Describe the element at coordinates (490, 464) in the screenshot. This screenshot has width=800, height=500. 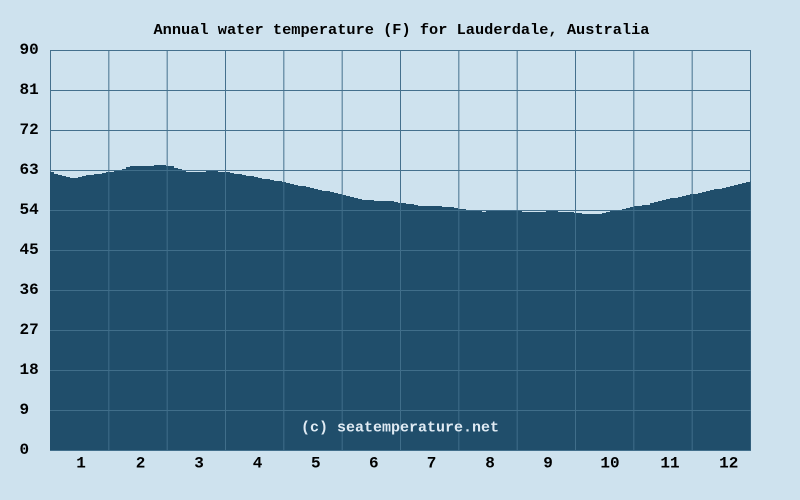
I see `svg-text: 8` at that location.